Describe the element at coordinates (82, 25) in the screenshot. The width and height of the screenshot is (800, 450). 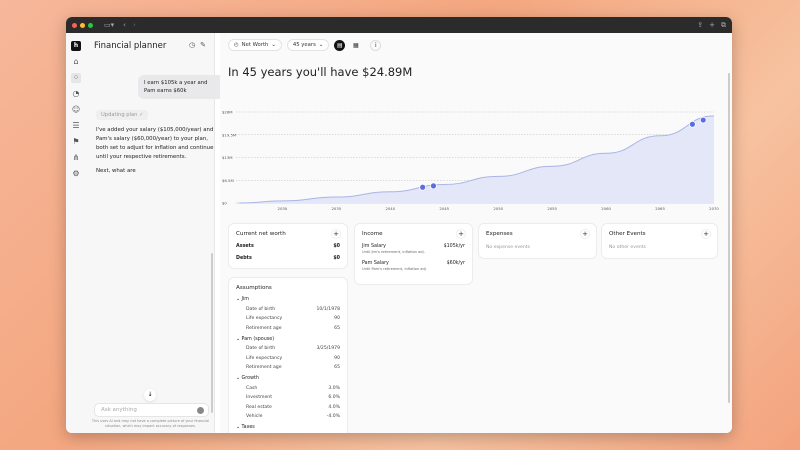
I see `minimize-window-button` at that location.